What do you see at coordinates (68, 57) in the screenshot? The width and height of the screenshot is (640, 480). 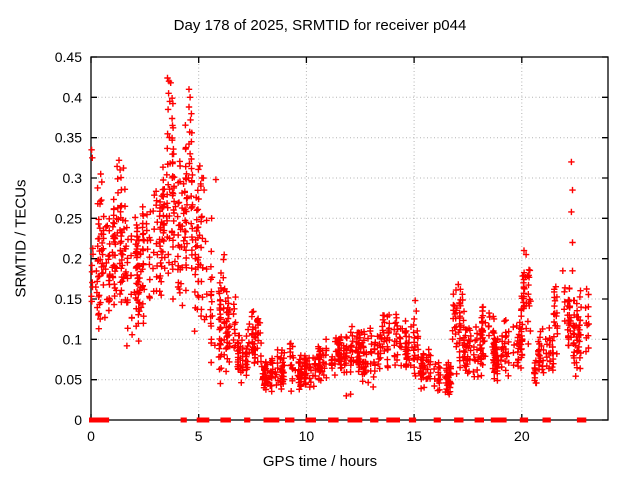 I see `y-tick-label: 0.45` at bounding box center [68, 57].